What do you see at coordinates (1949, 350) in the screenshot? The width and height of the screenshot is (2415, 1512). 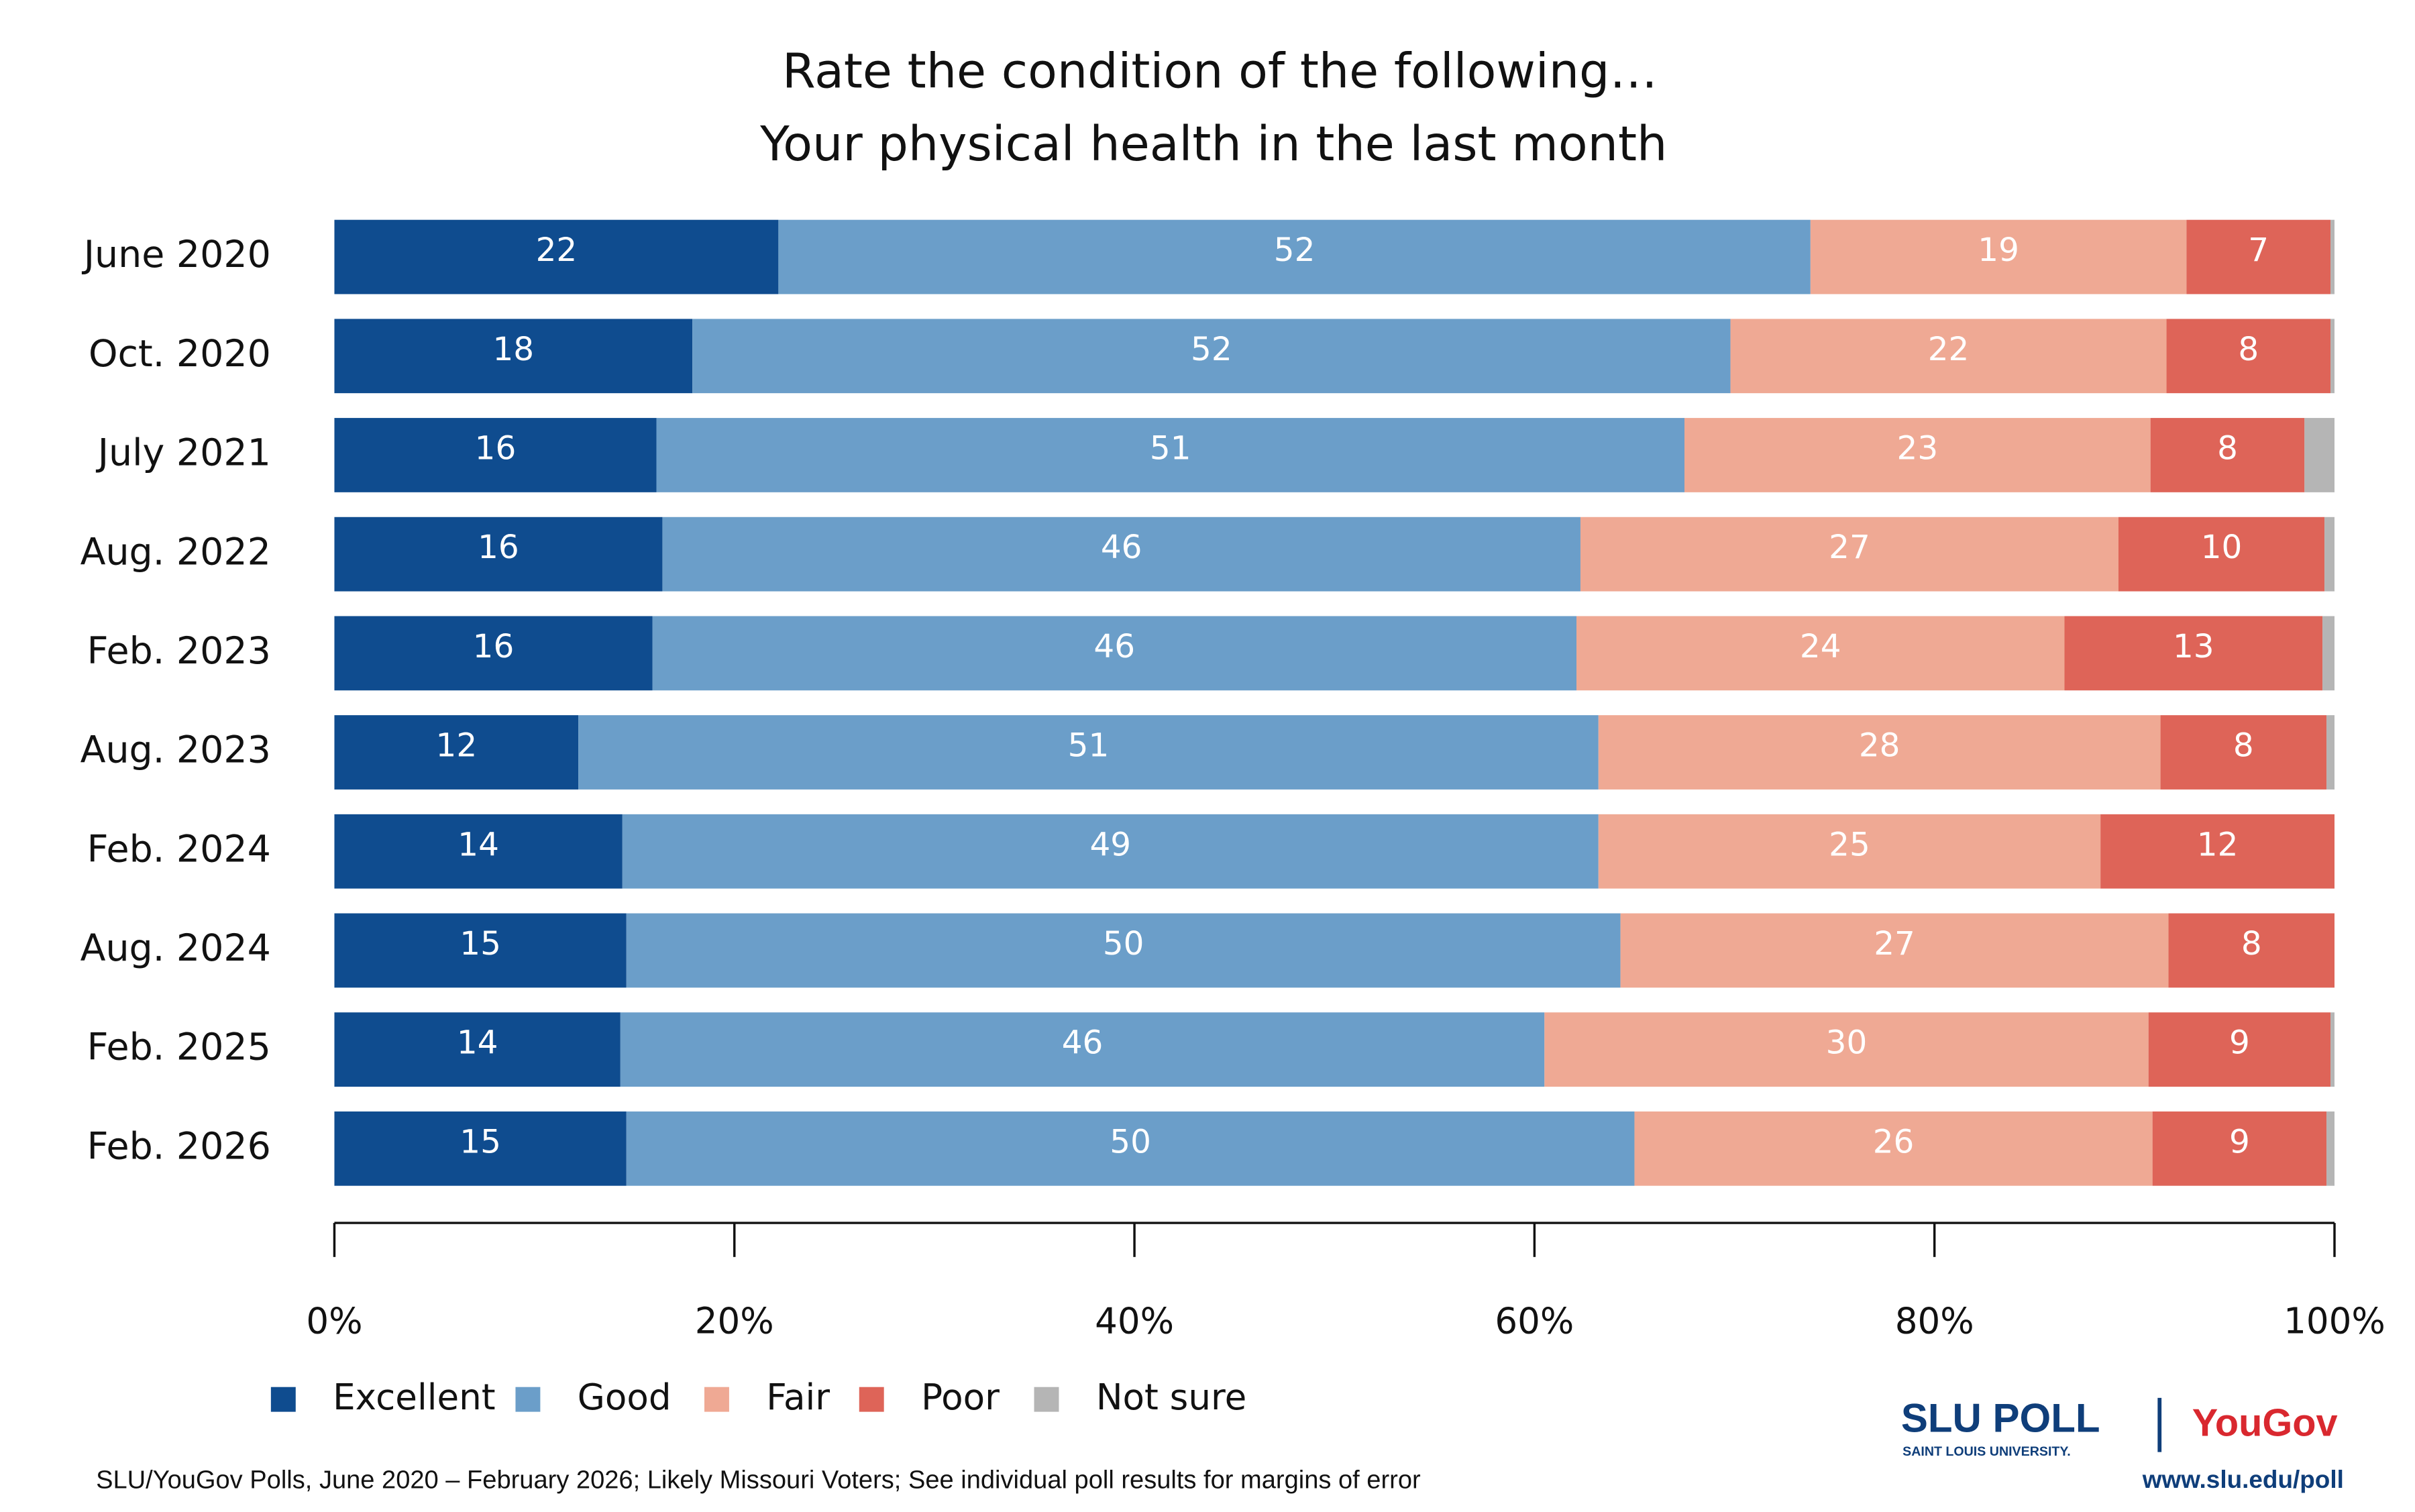 I see `data-label: 22` at bounding box center [1949, 350].